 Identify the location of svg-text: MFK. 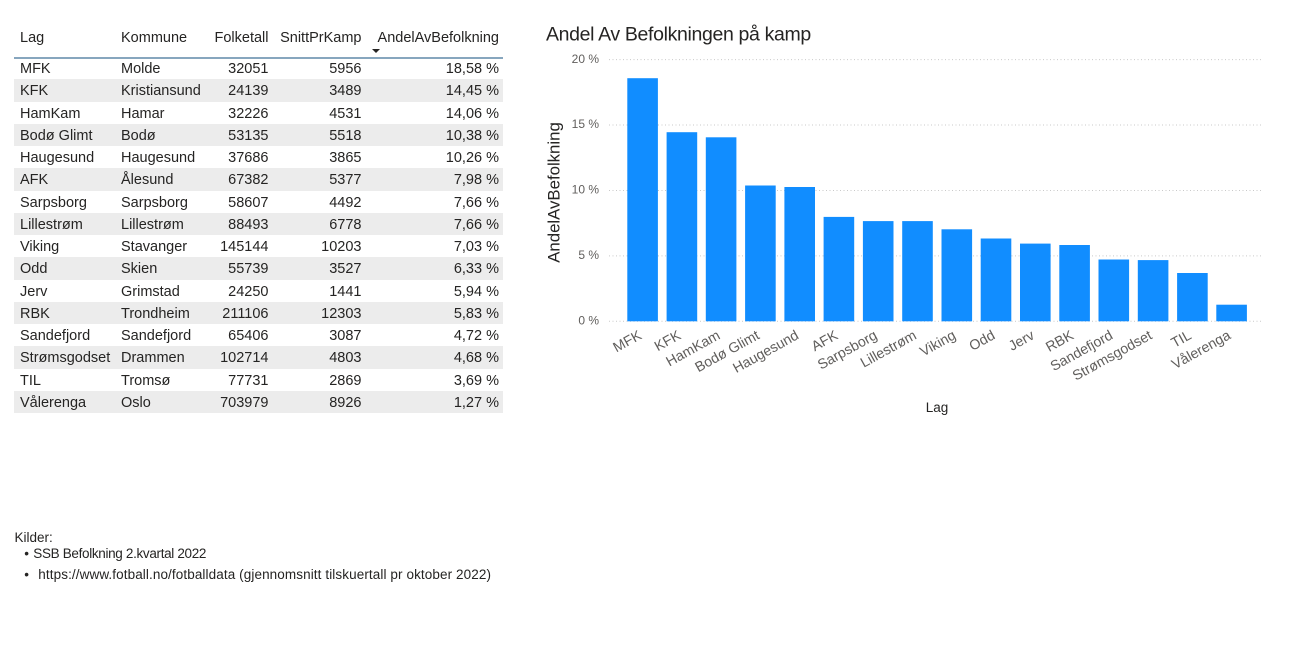
(628, 341).